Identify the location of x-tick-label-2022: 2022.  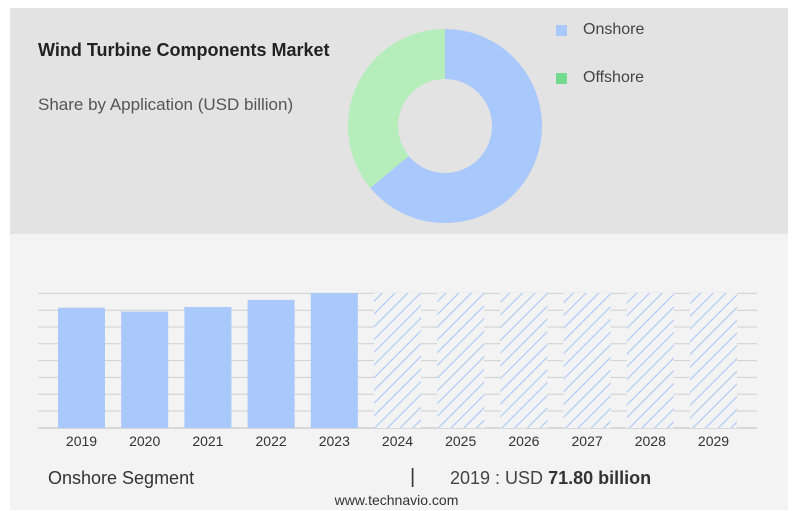
(271, 441).